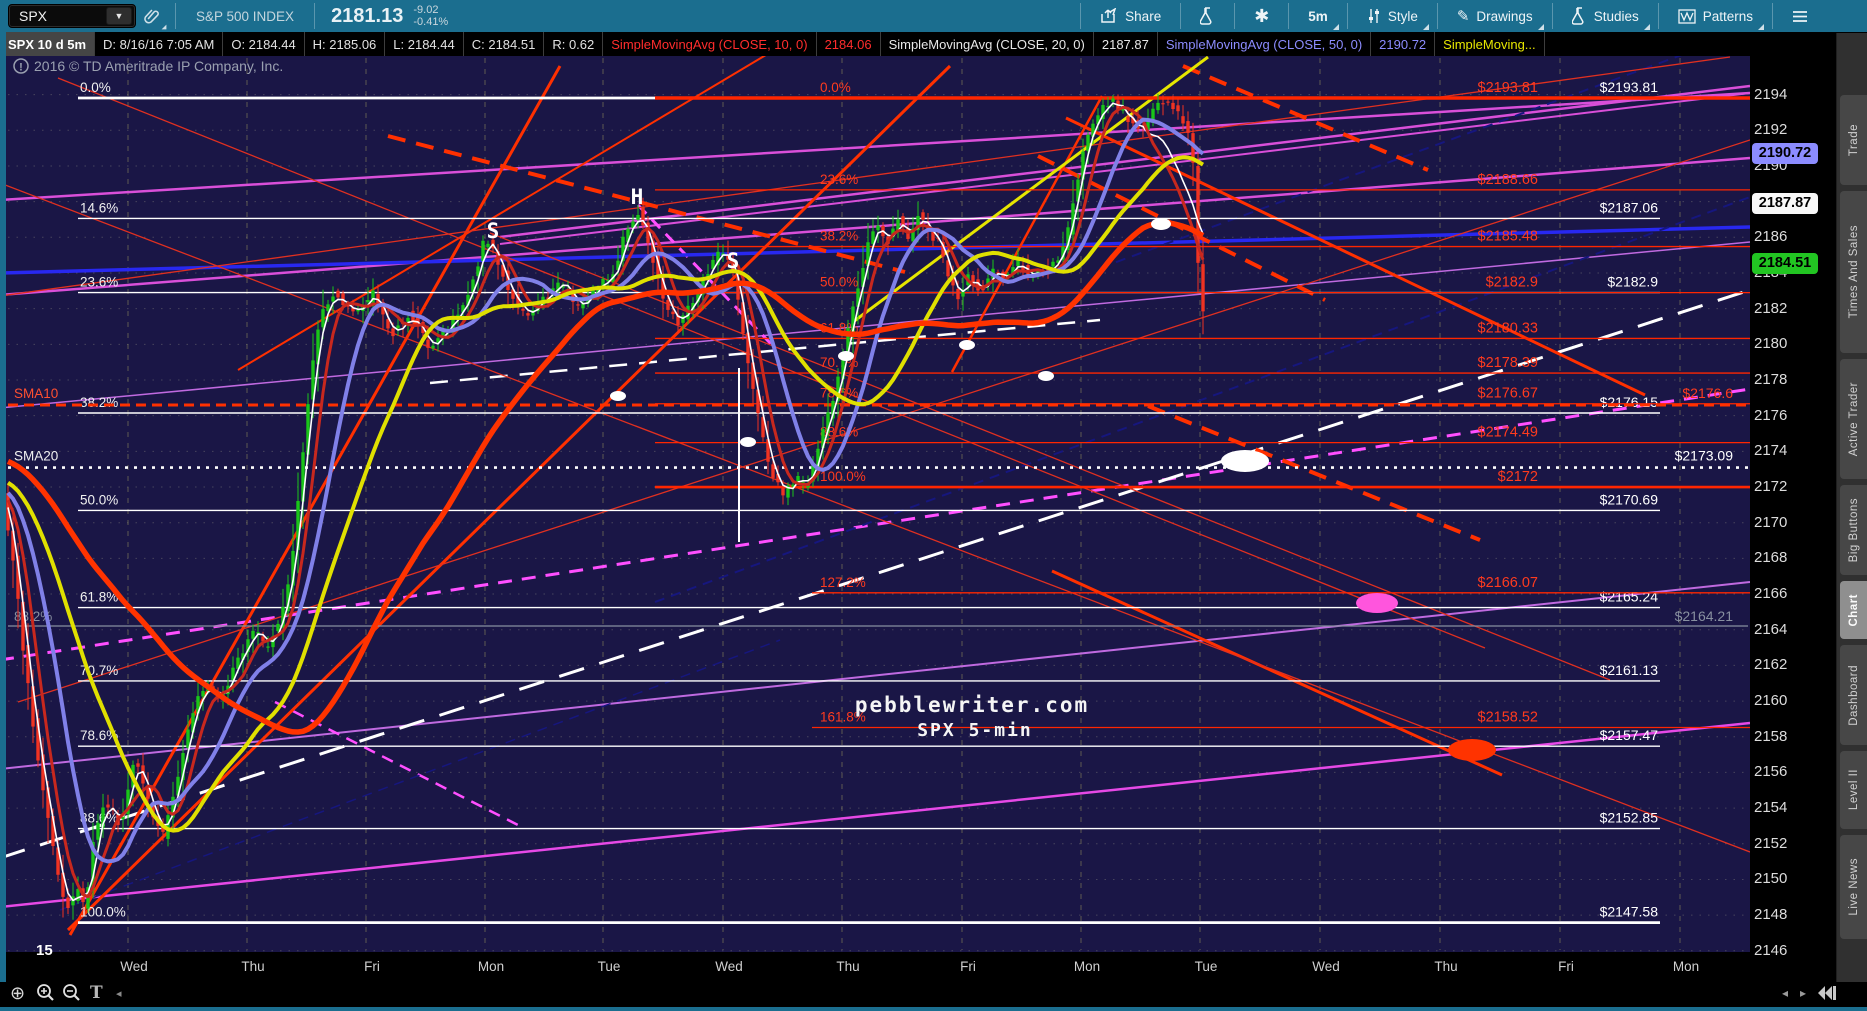 The width and height of the screenshot is (1867, 1011). What do you see at coordinates (45, 992) in the screenshot?
I see `zoom-in-icon` at bounding box center [45, 992].